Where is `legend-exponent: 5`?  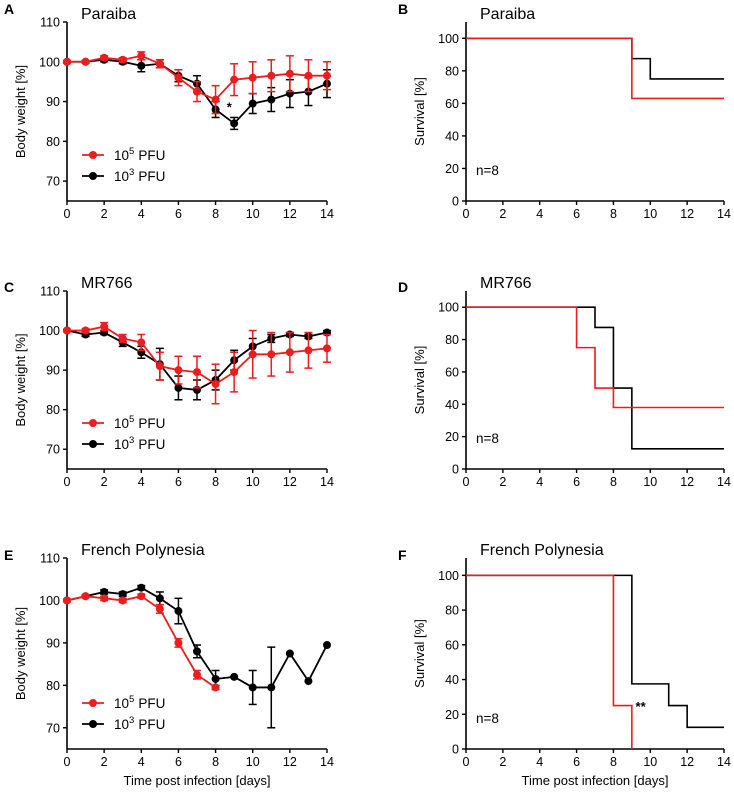 legend-exponent: 5 is located at coordinates (131, 151).